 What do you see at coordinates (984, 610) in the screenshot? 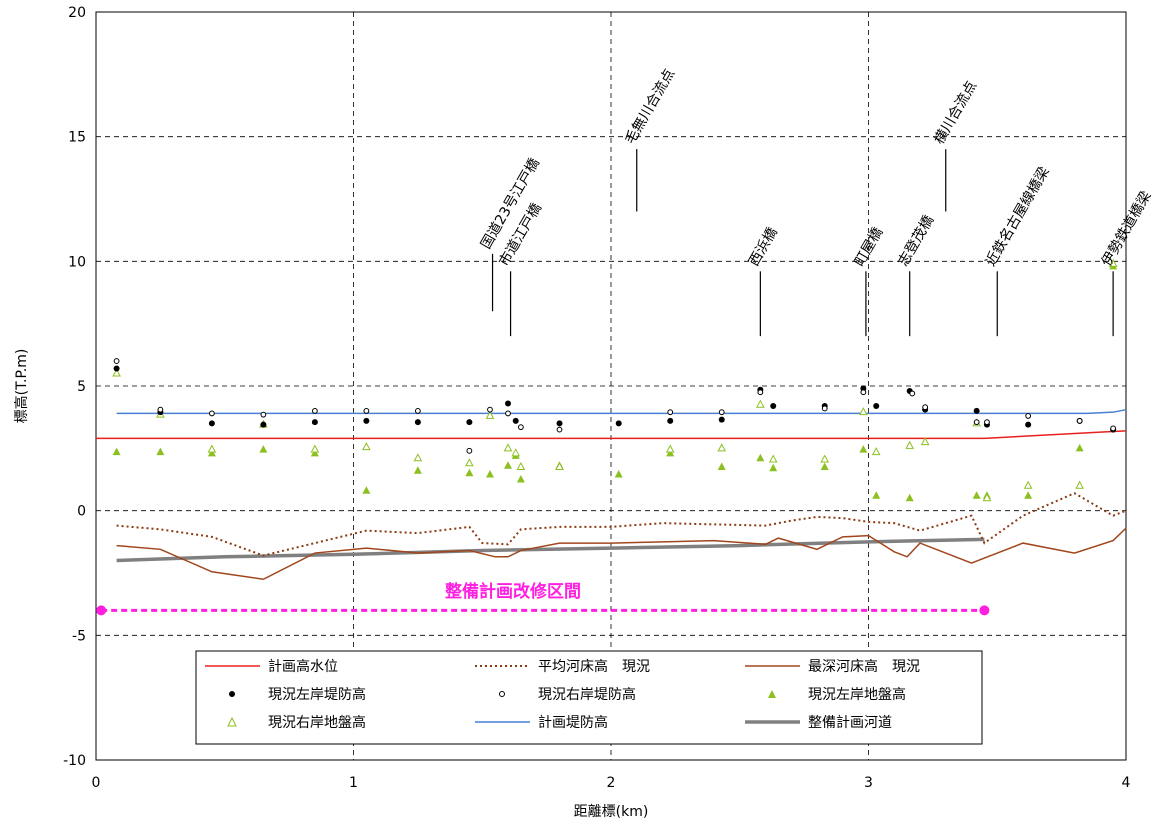
I see `section-end-point` at bounding box center [984, 610].